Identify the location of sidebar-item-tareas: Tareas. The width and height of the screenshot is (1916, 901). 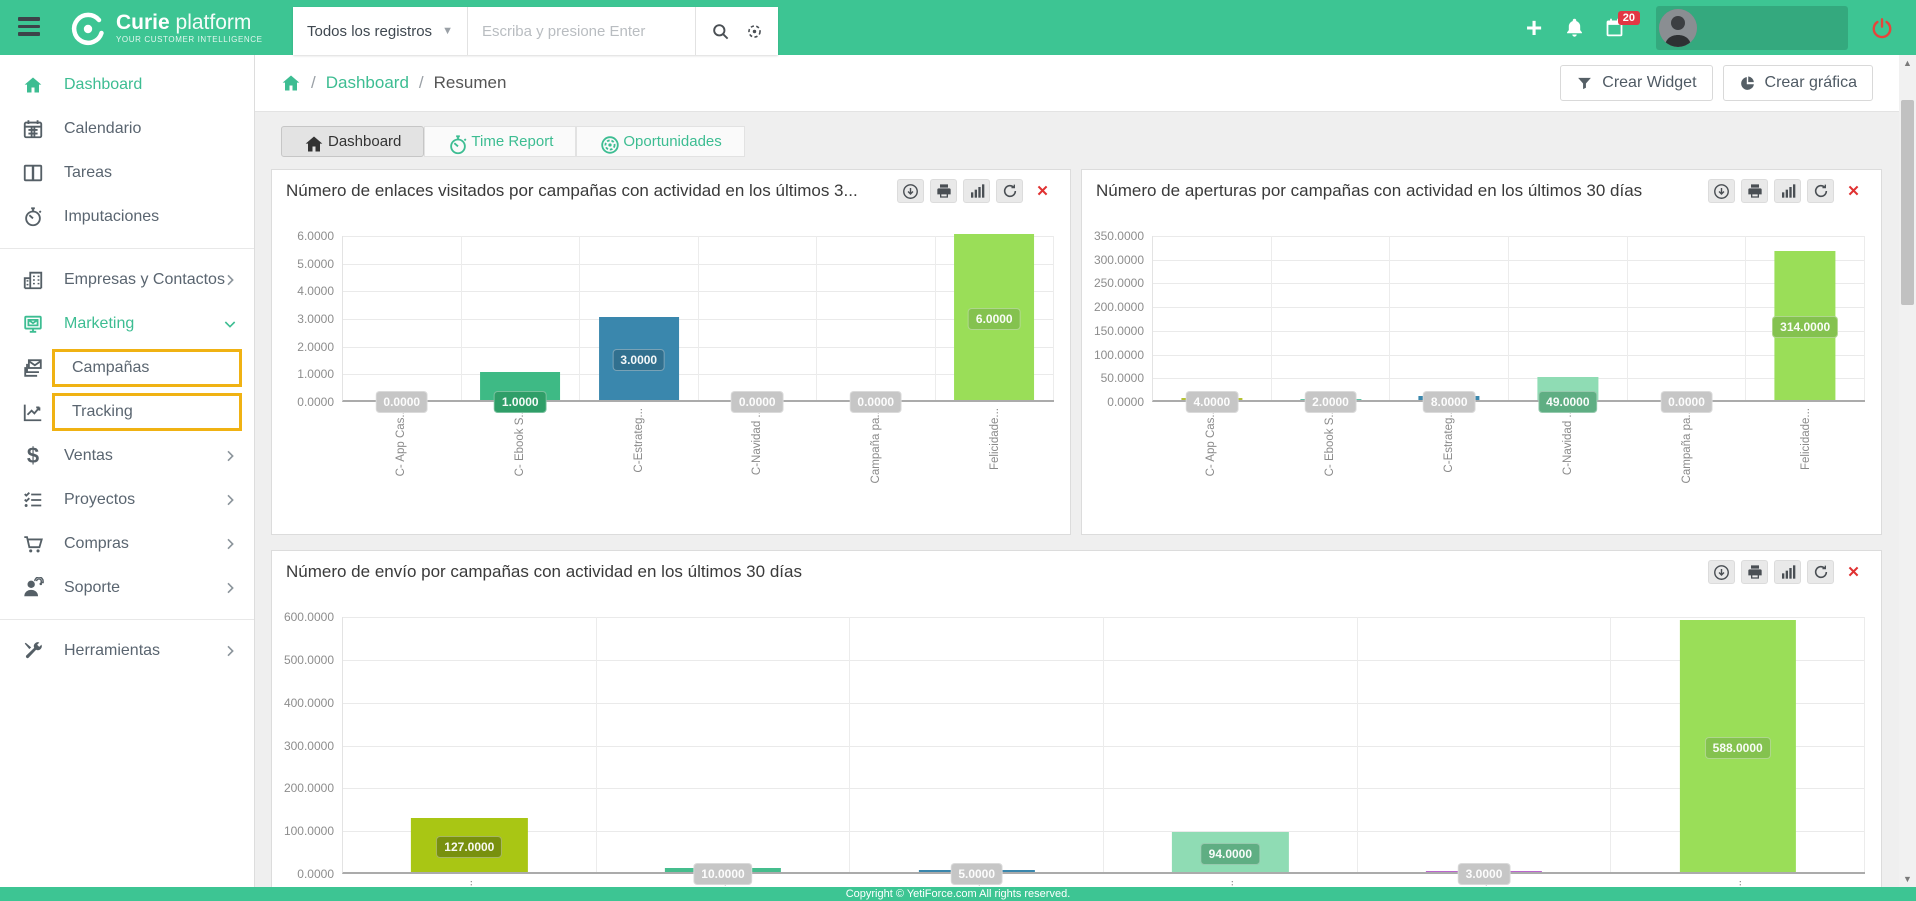
(127, 173).